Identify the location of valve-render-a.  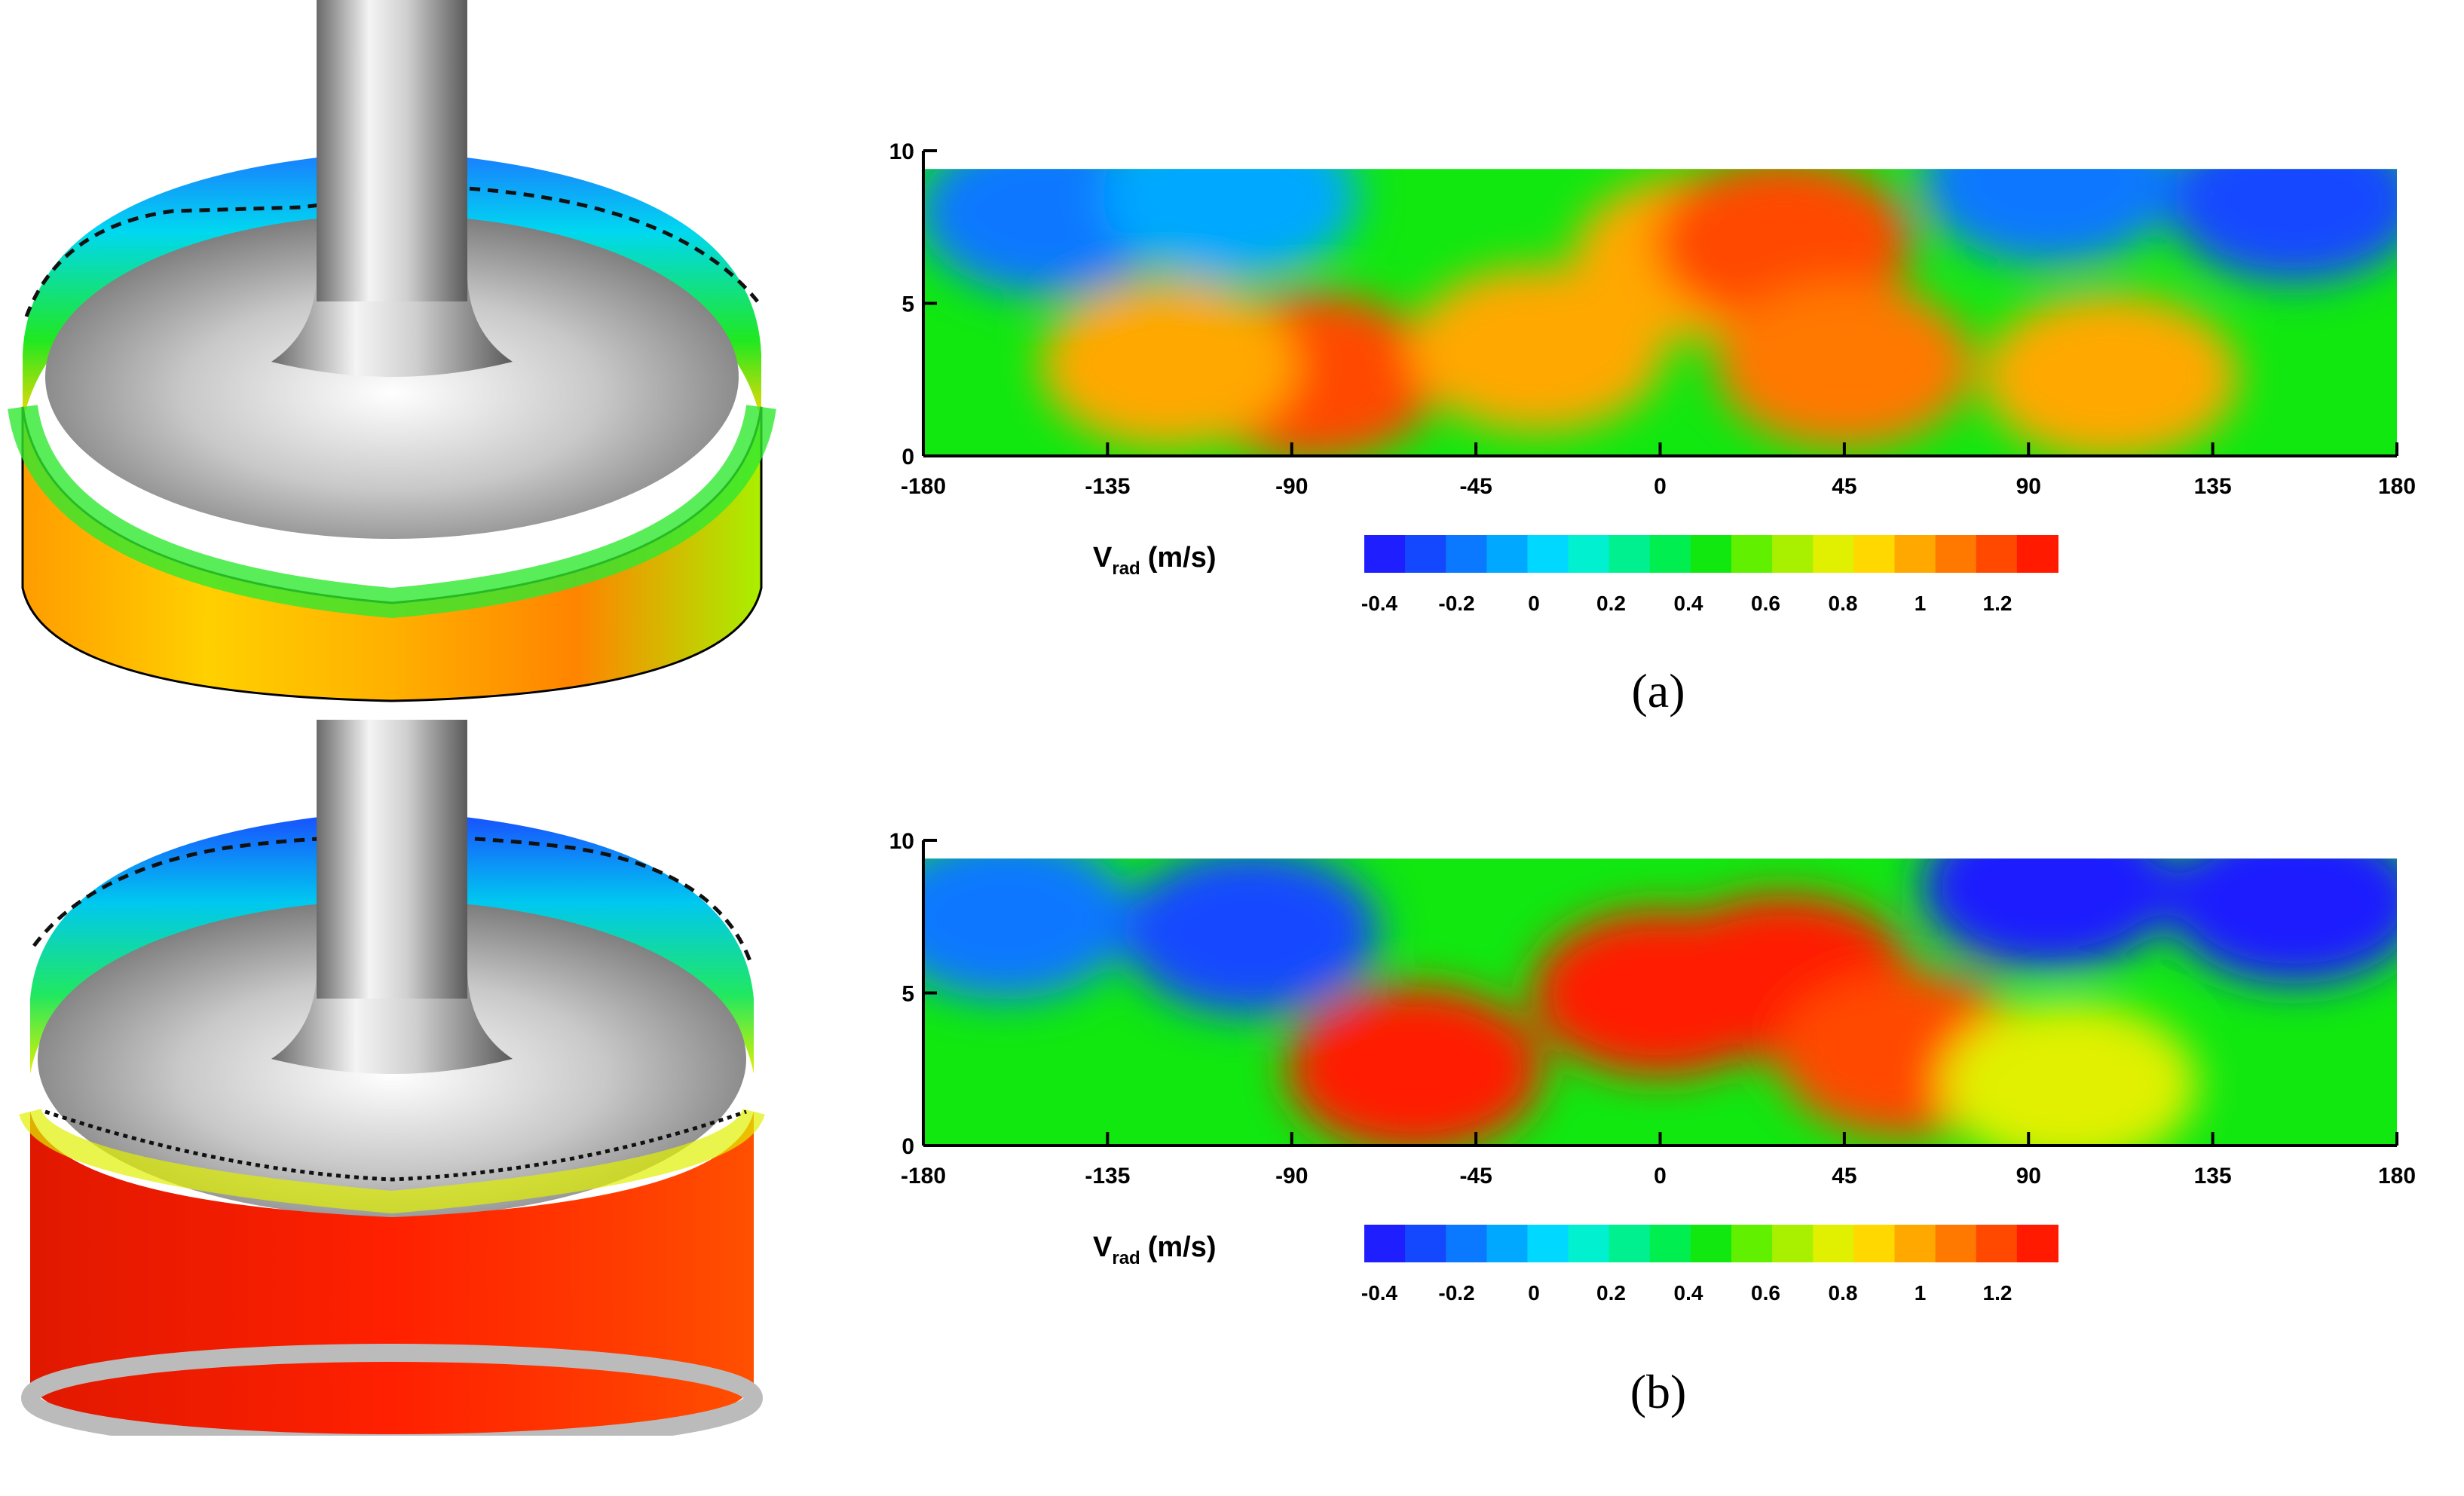
(392, 351).